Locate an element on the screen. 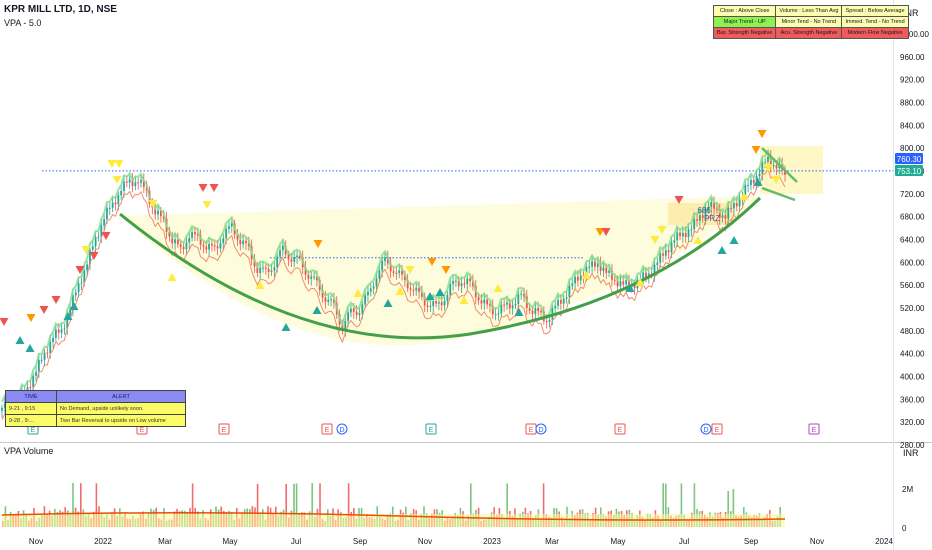  handle-trend-lower is located at coordinates (778, 194).